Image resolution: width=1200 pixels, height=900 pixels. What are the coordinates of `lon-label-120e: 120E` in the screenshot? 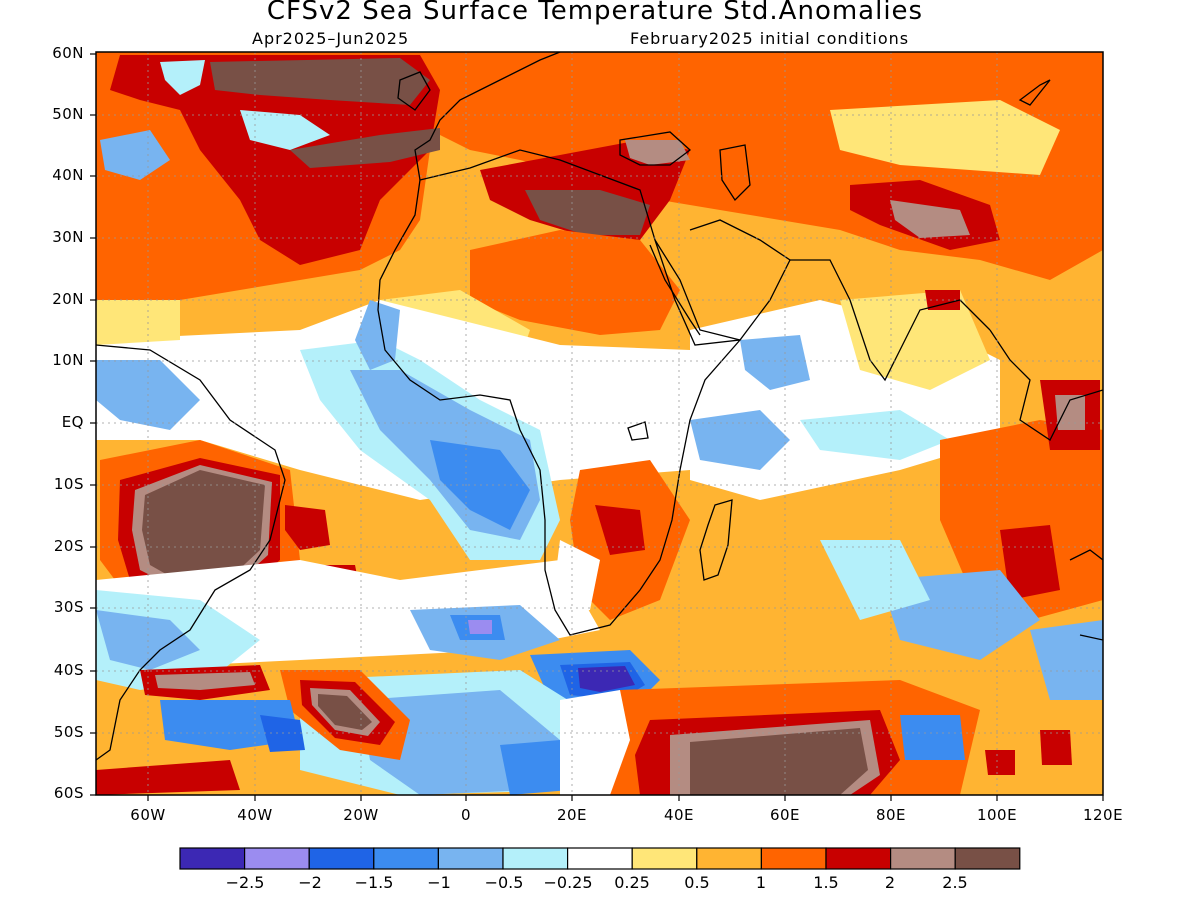 It's located at (1103, 815).